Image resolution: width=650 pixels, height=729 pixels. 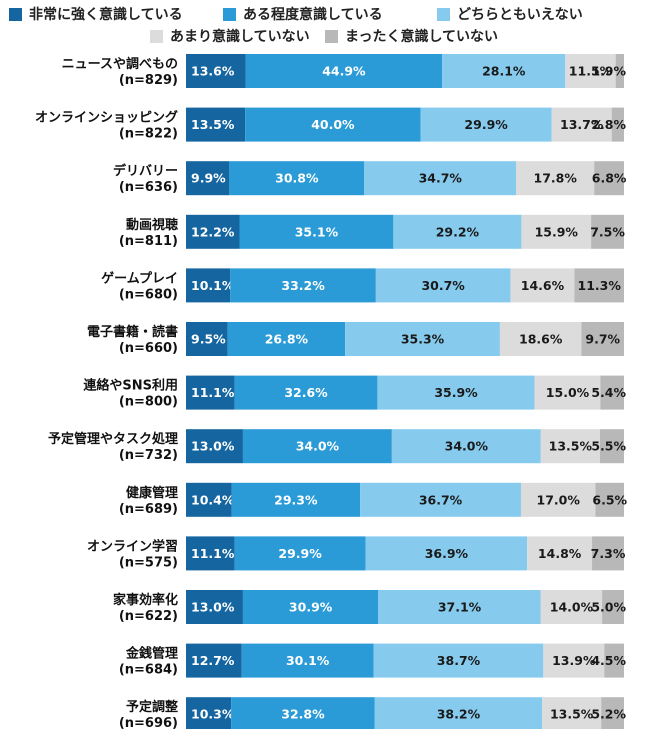 What do you see at coordinates (148, 402) in the screenshot?
I see `category-label-6-1: (n=800)` at bounding box center [148, 402].